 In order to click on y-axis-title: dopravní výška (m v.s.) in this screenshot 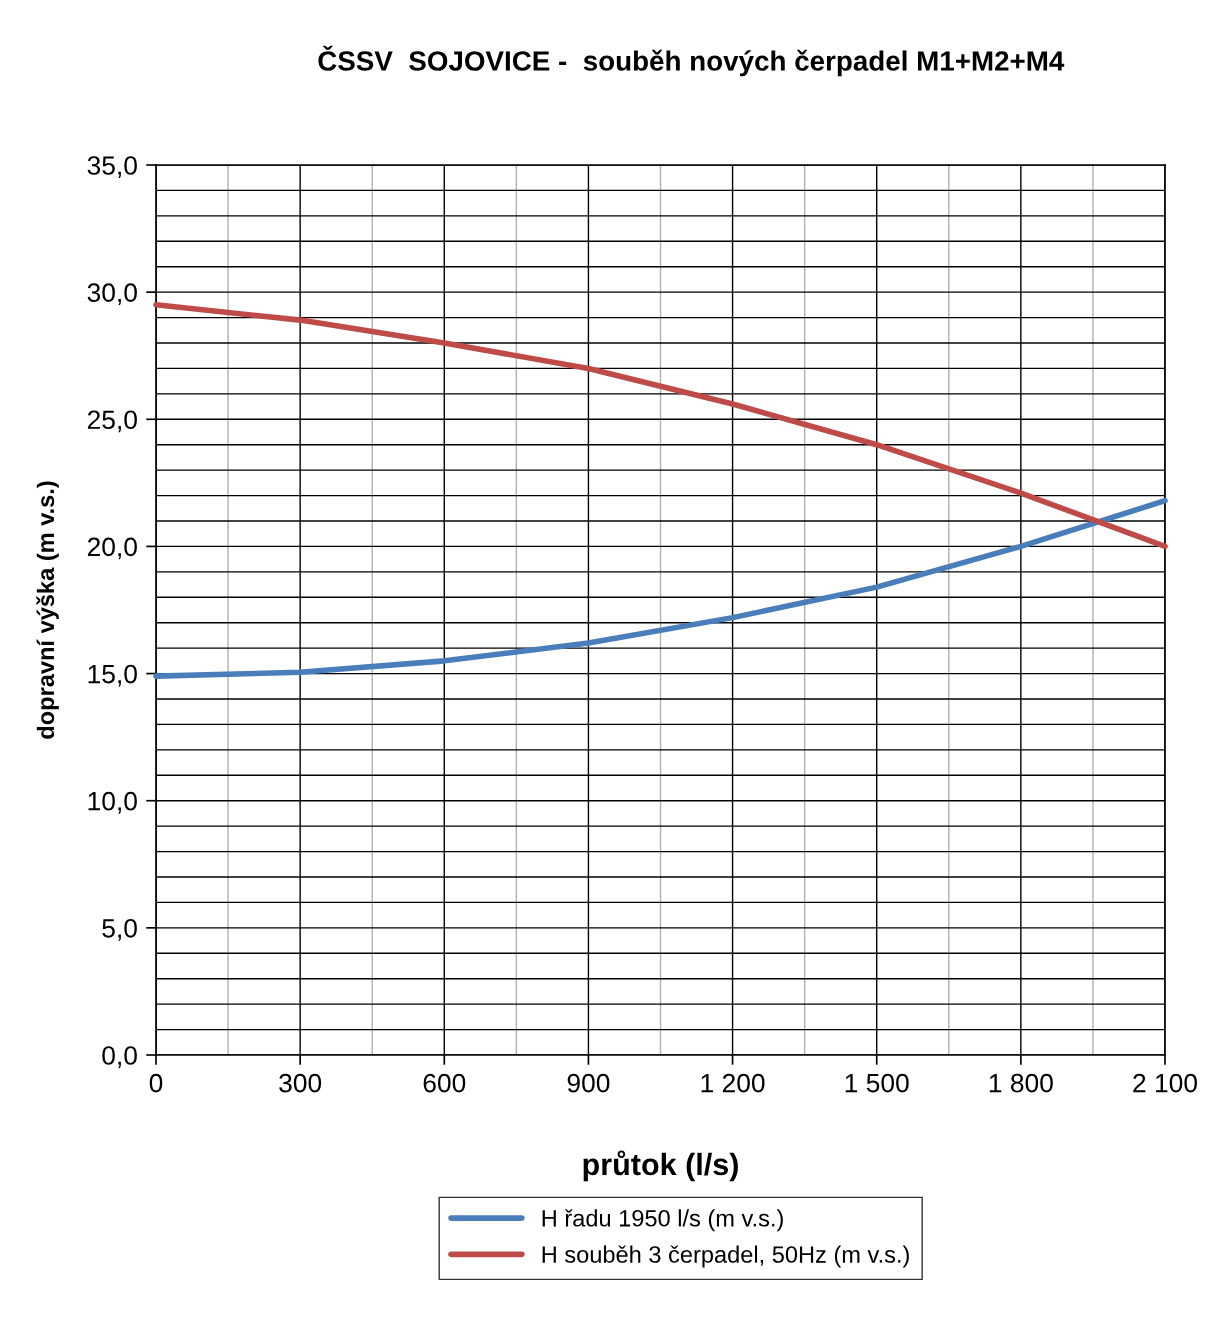, I will do `click(47, 610)`.